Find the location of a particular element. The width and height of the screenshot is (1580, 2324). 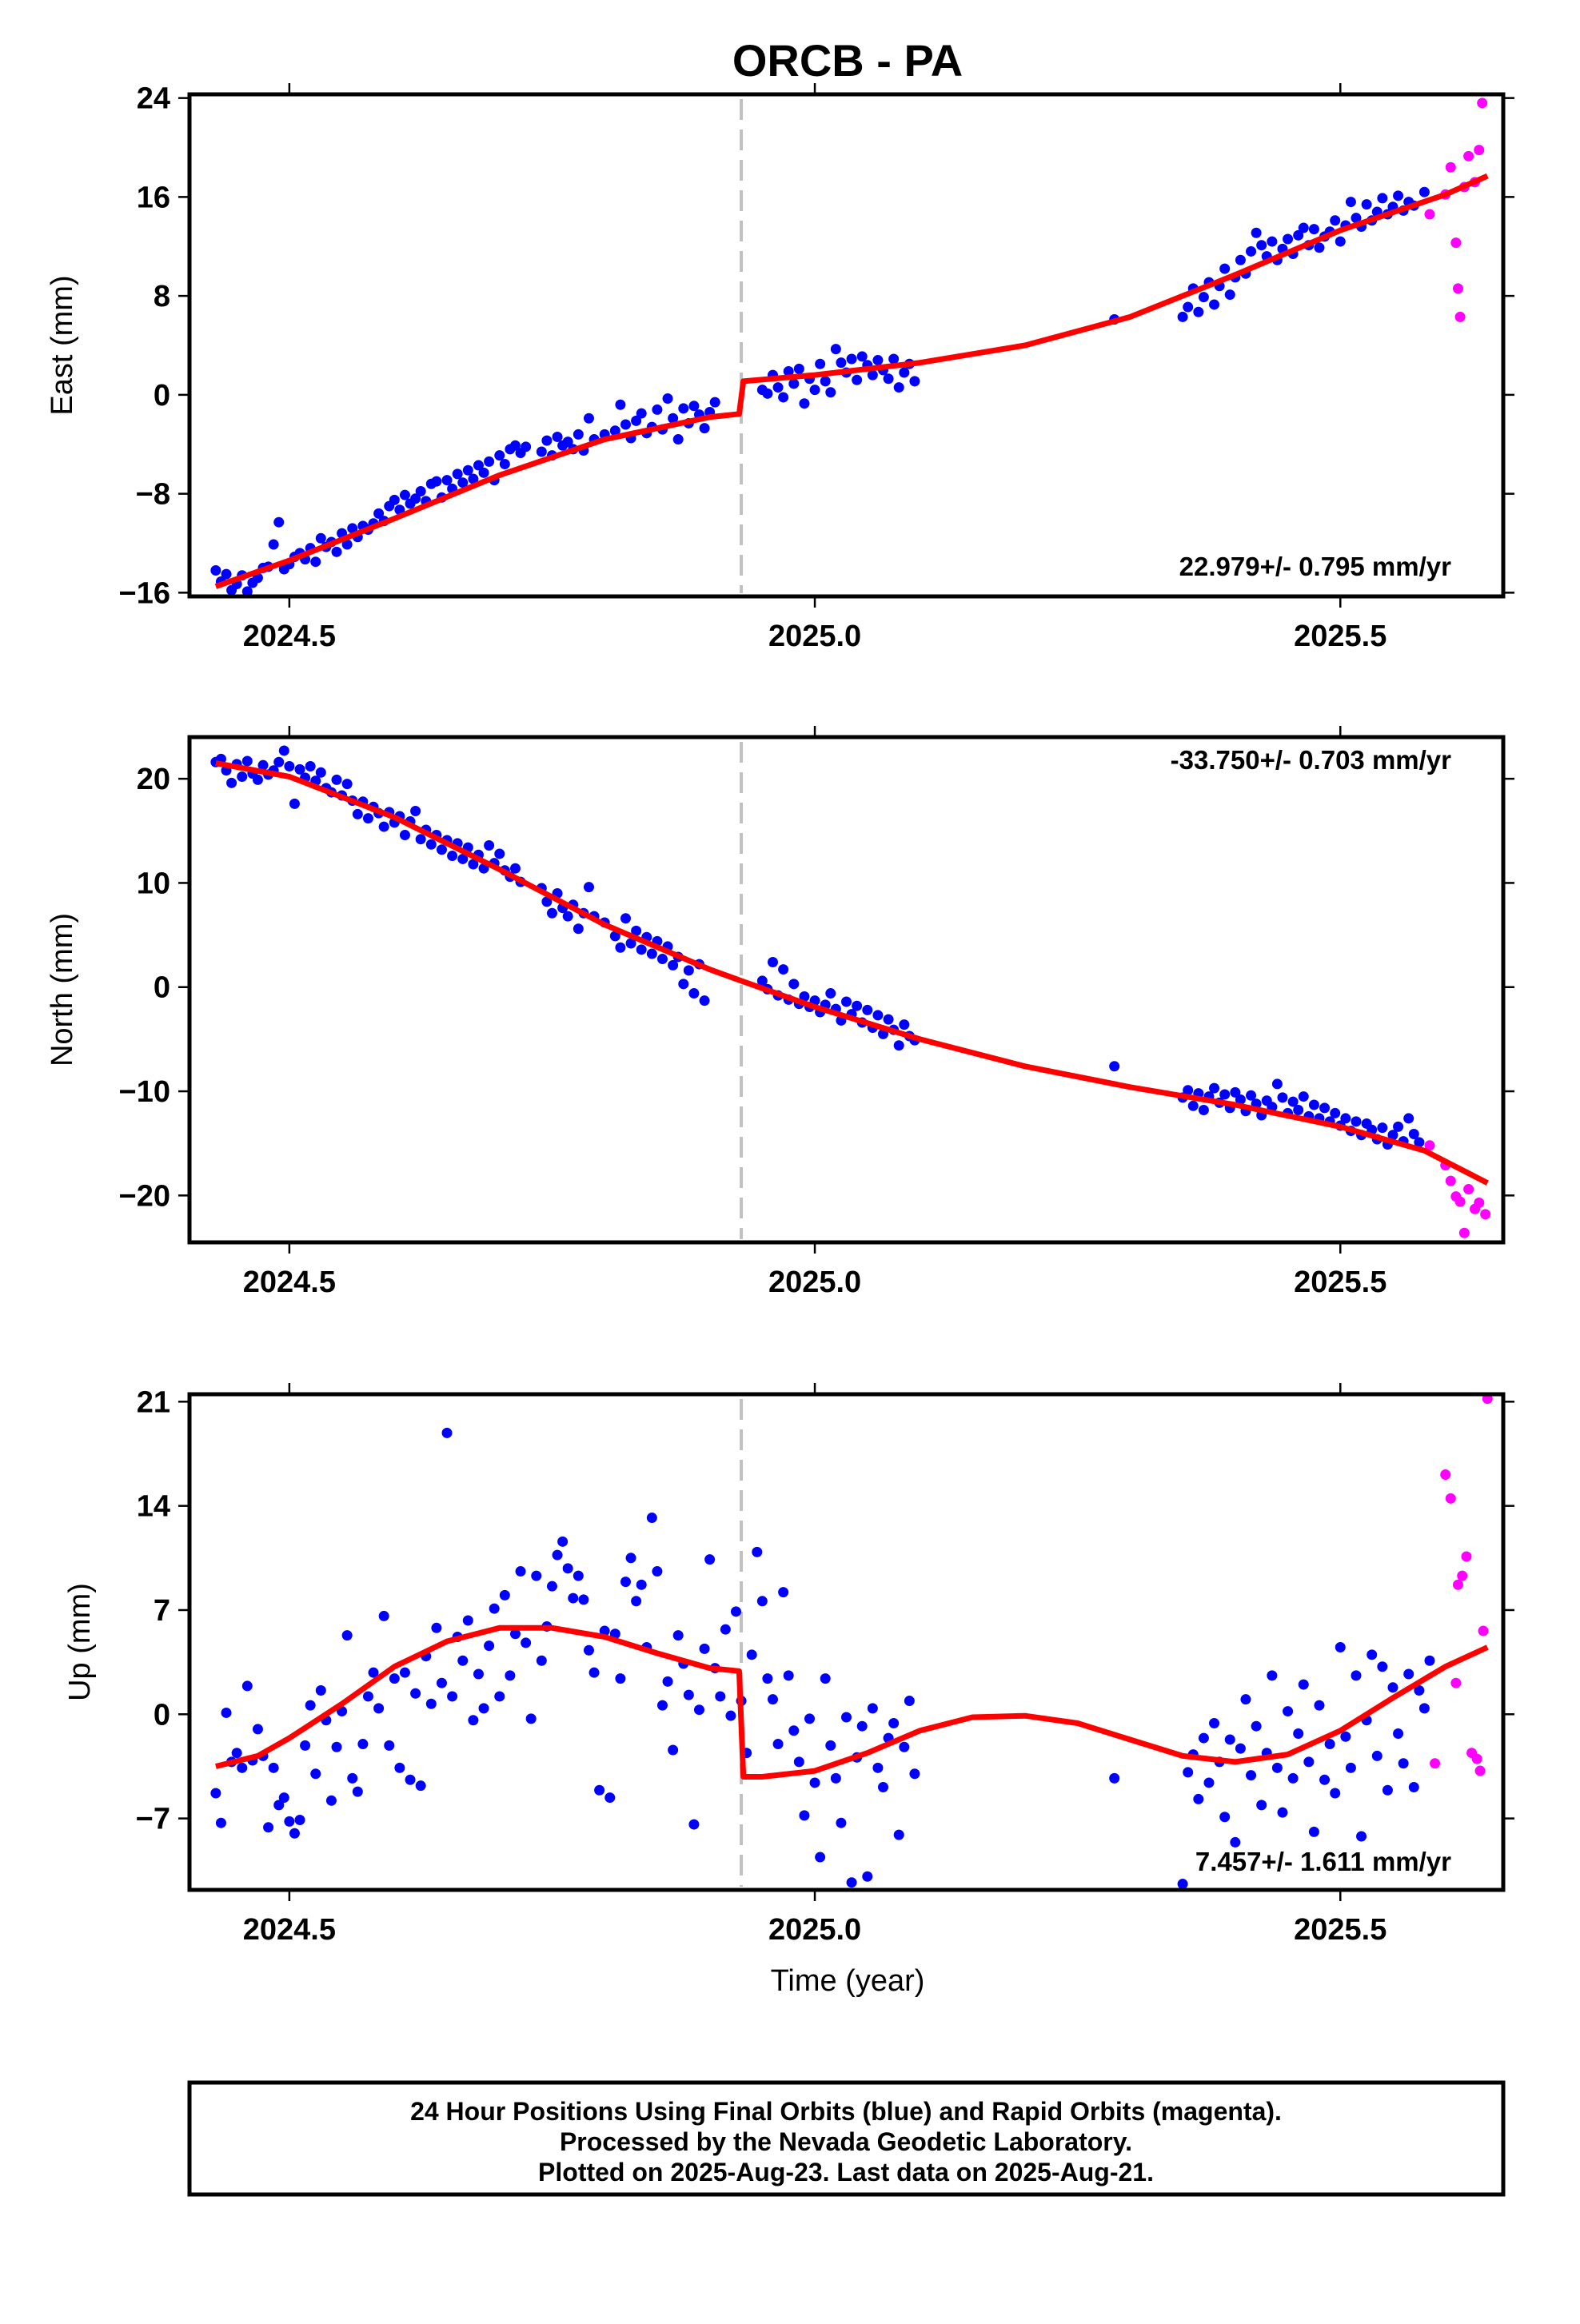

east-y-tick-label: −8 is located at coordinates (153, 495).